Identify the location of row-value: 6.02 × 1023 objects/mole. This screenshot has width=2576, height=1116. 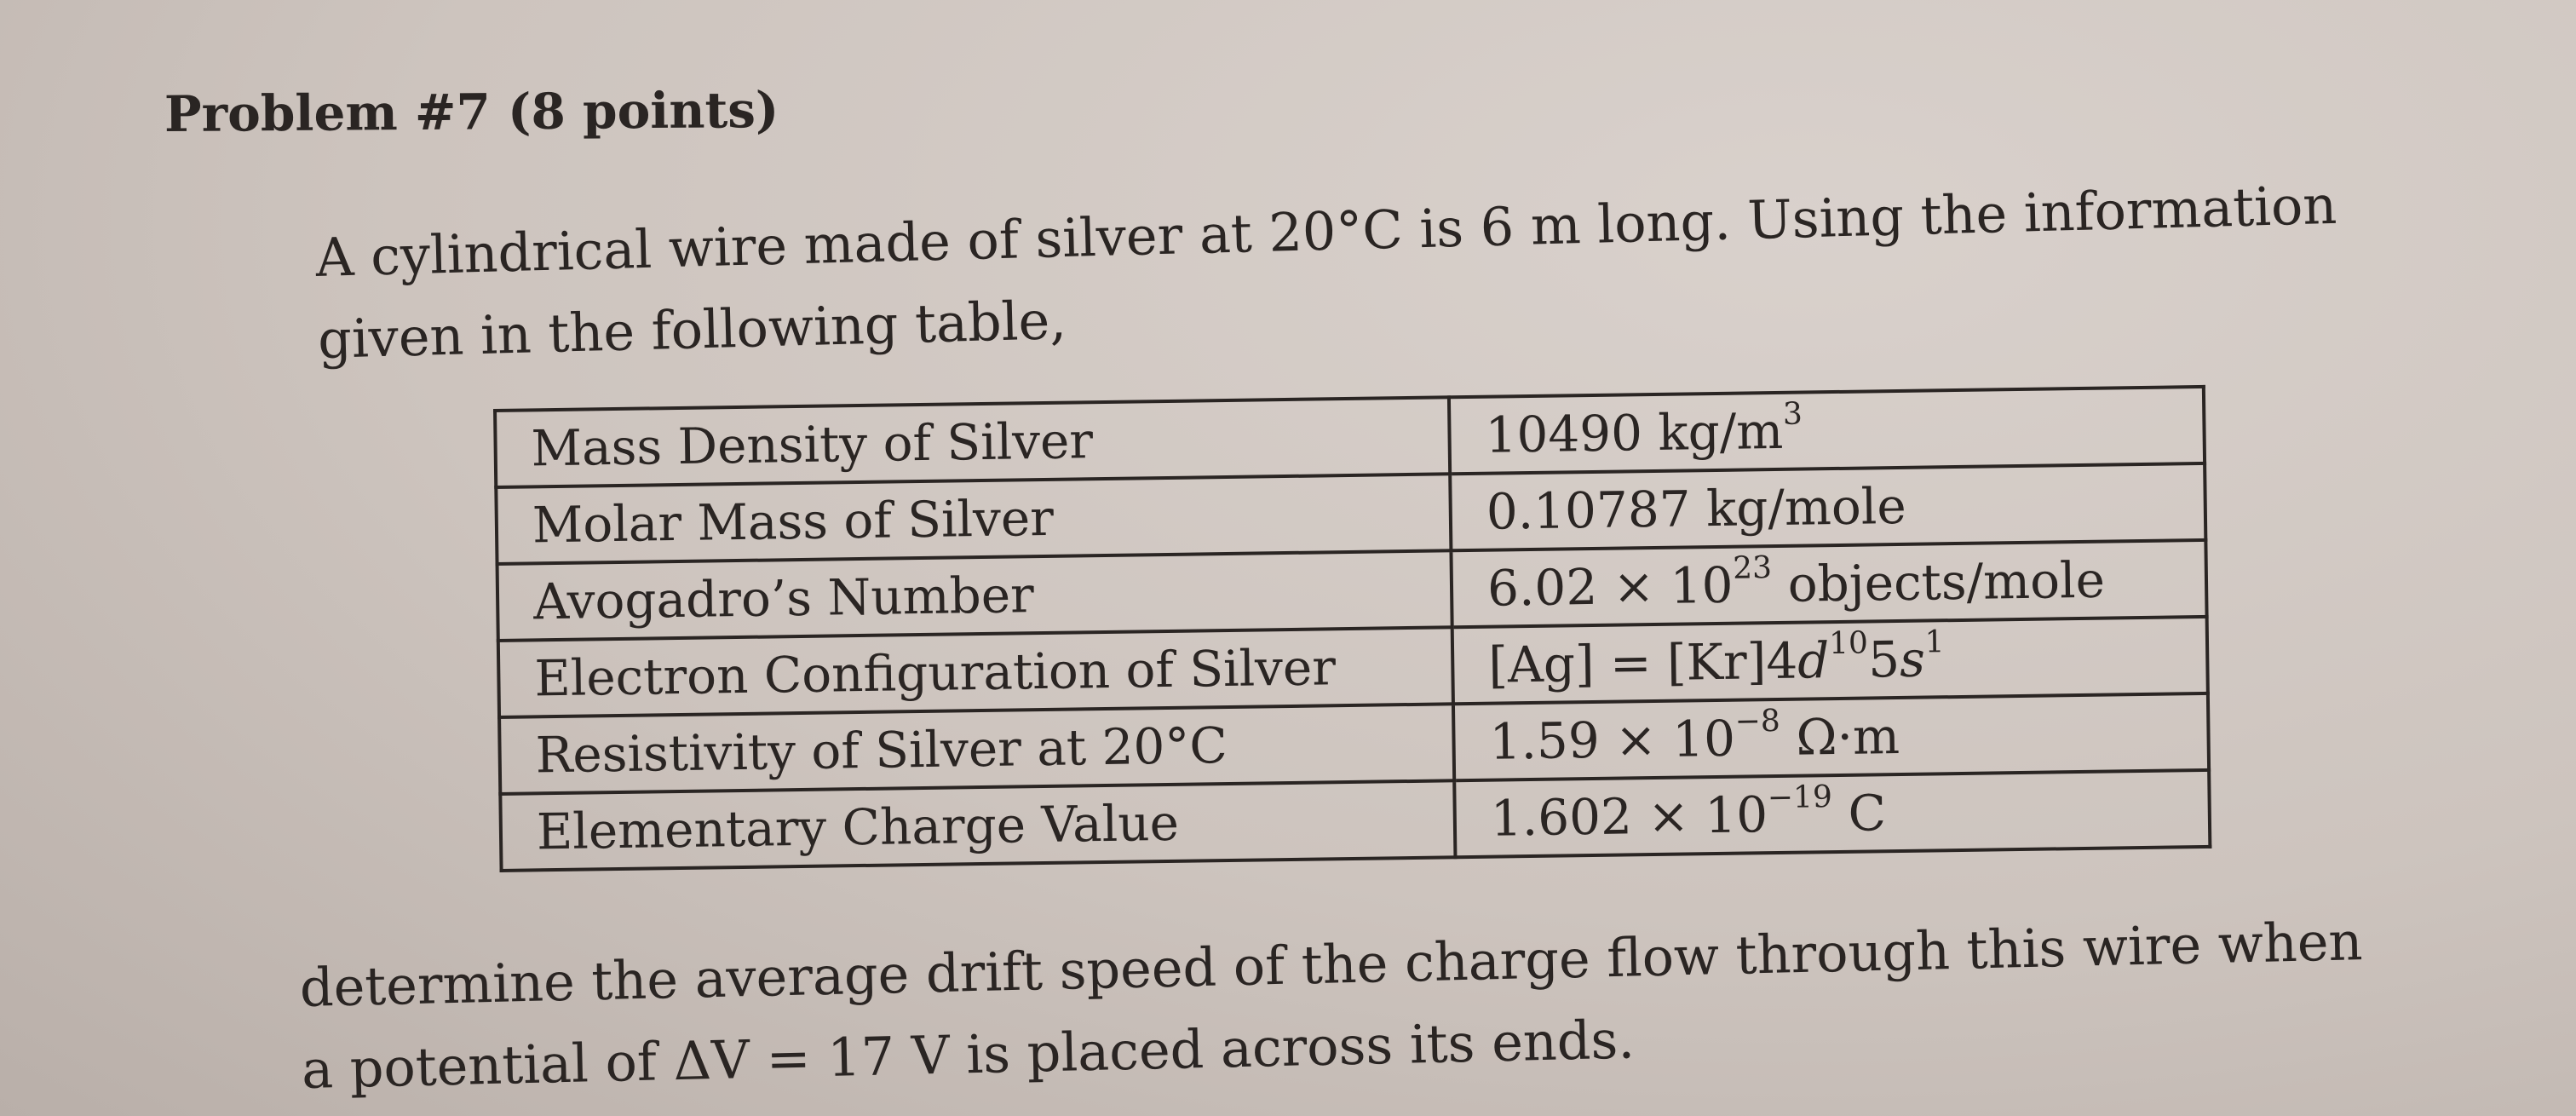
(1829, 583).